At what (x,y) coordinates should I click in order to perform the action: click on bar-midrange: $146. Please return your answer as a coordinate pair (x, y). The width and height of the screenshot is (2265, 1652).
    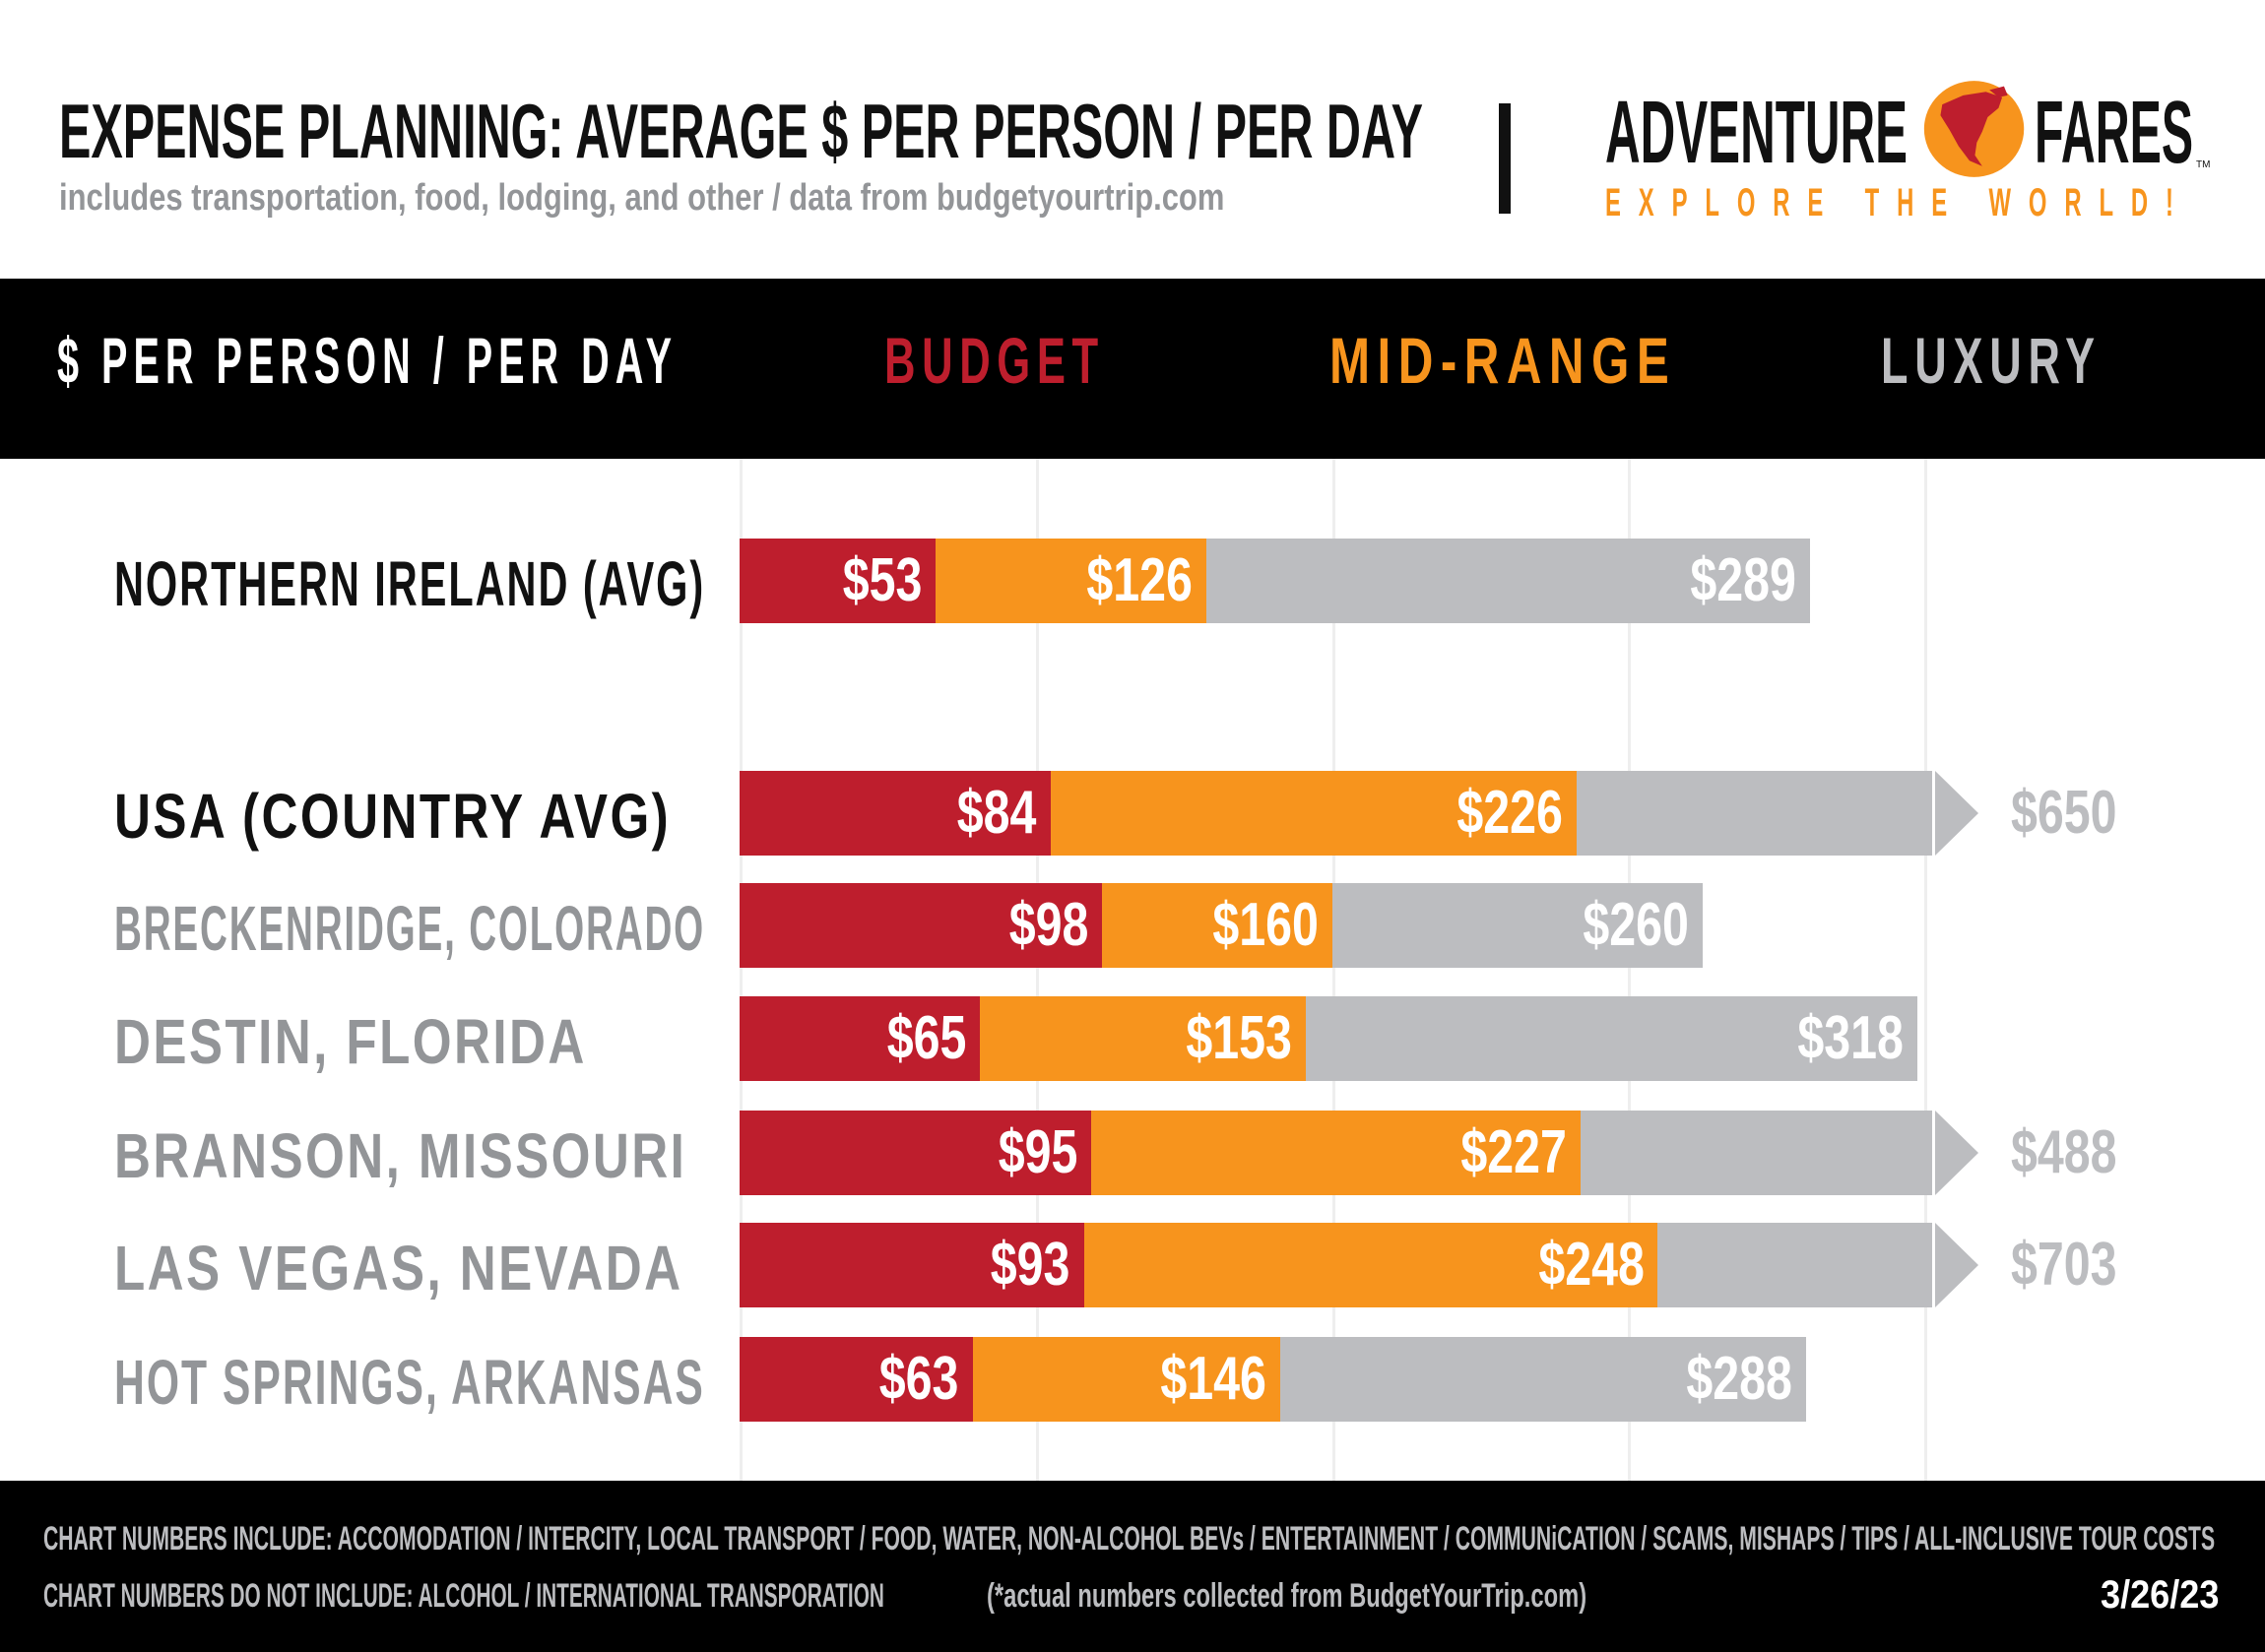
    Looking at the image, I should click on (1126, 1379).